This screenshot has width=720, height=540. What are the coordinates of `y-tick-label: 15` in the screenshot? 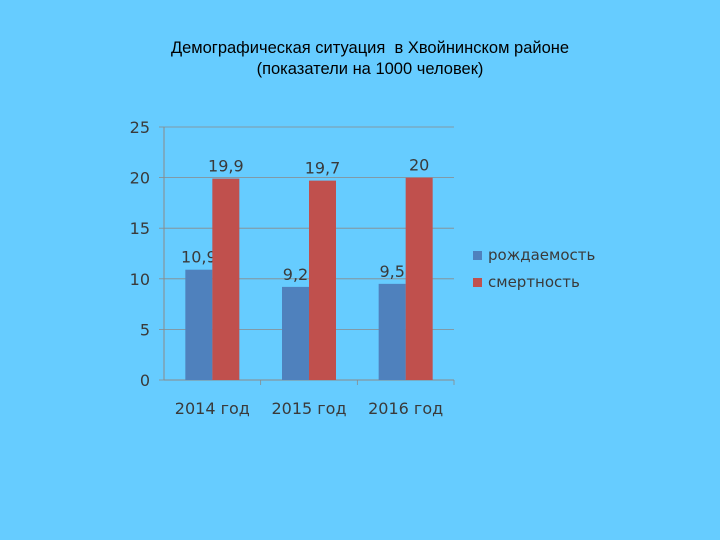 It's located at (140, 228).